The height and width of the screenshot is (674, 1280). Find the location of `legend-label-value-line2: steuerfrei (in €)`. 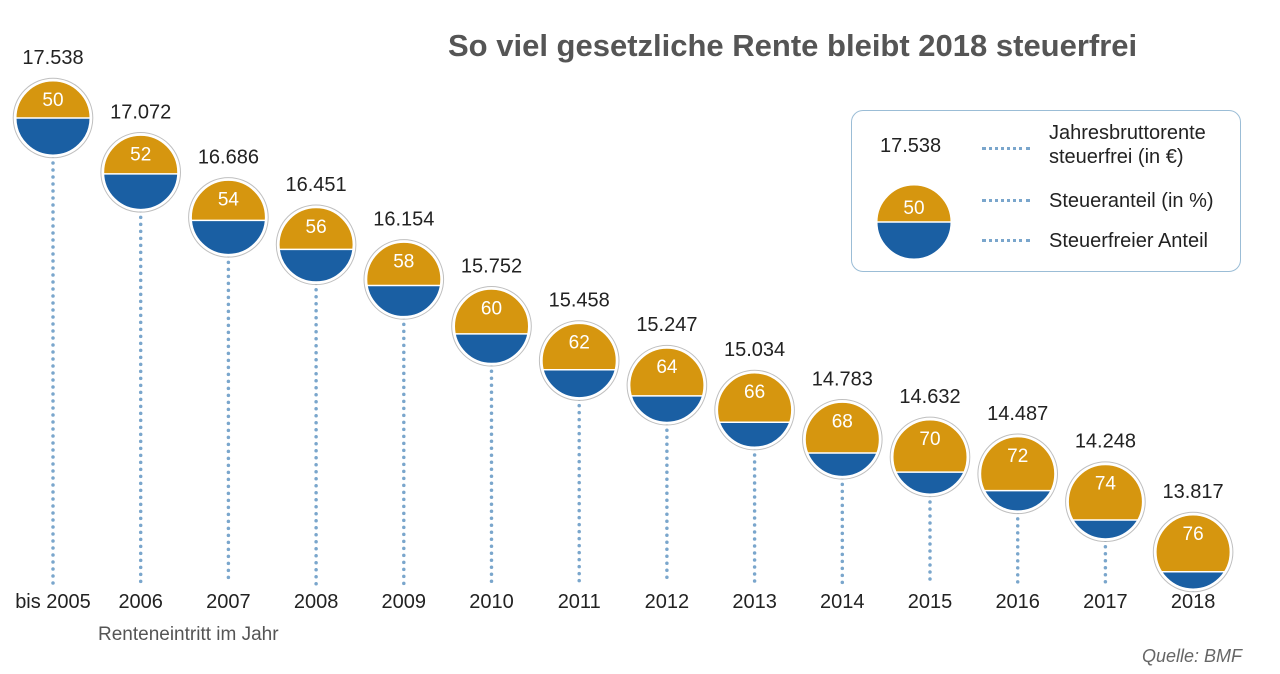

legend-label-value-line2: steuerfrei (in €) is located at coordinates (1116, 157).